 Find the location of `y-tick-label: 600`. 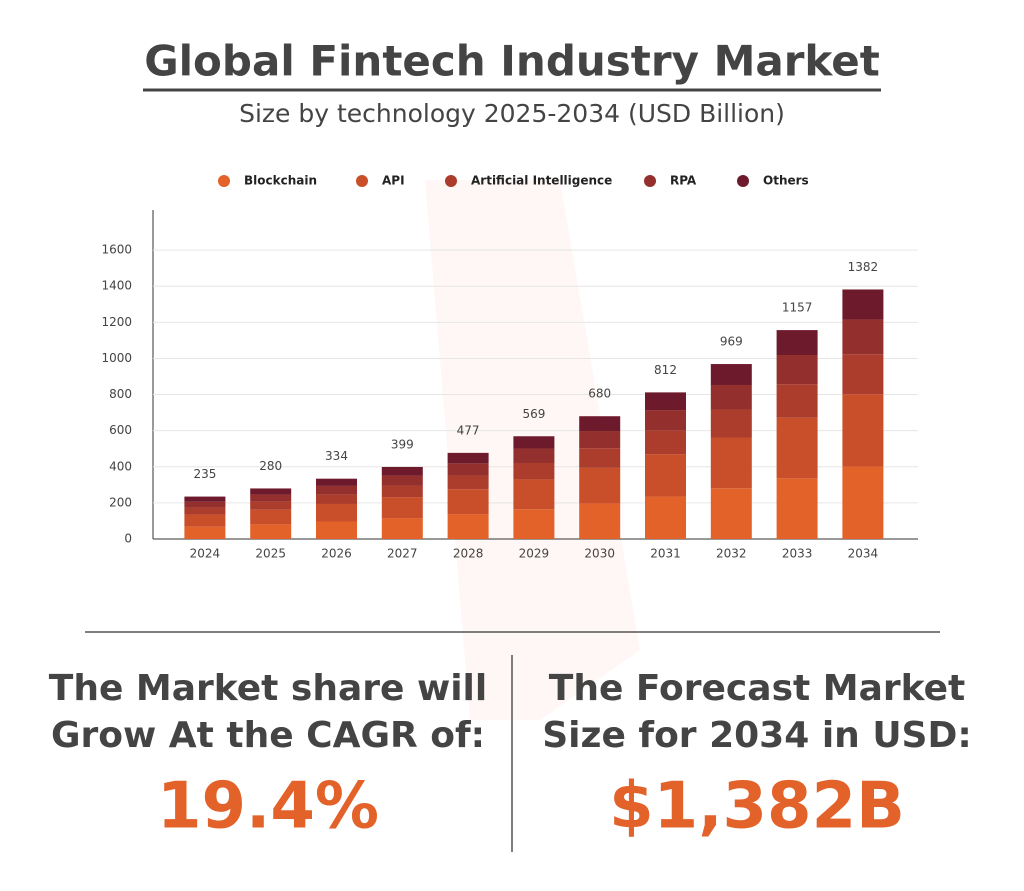

y-tick-label: 600 is located at coordinates (120, 430).